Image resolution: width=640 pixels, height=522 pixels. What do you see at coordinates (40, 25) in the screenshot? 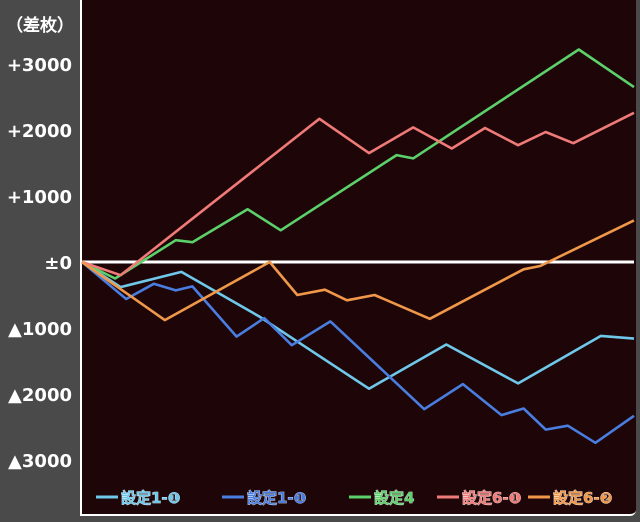
I see `y-axis-unit-label: （差枚）` at bounding box center [40, 25].